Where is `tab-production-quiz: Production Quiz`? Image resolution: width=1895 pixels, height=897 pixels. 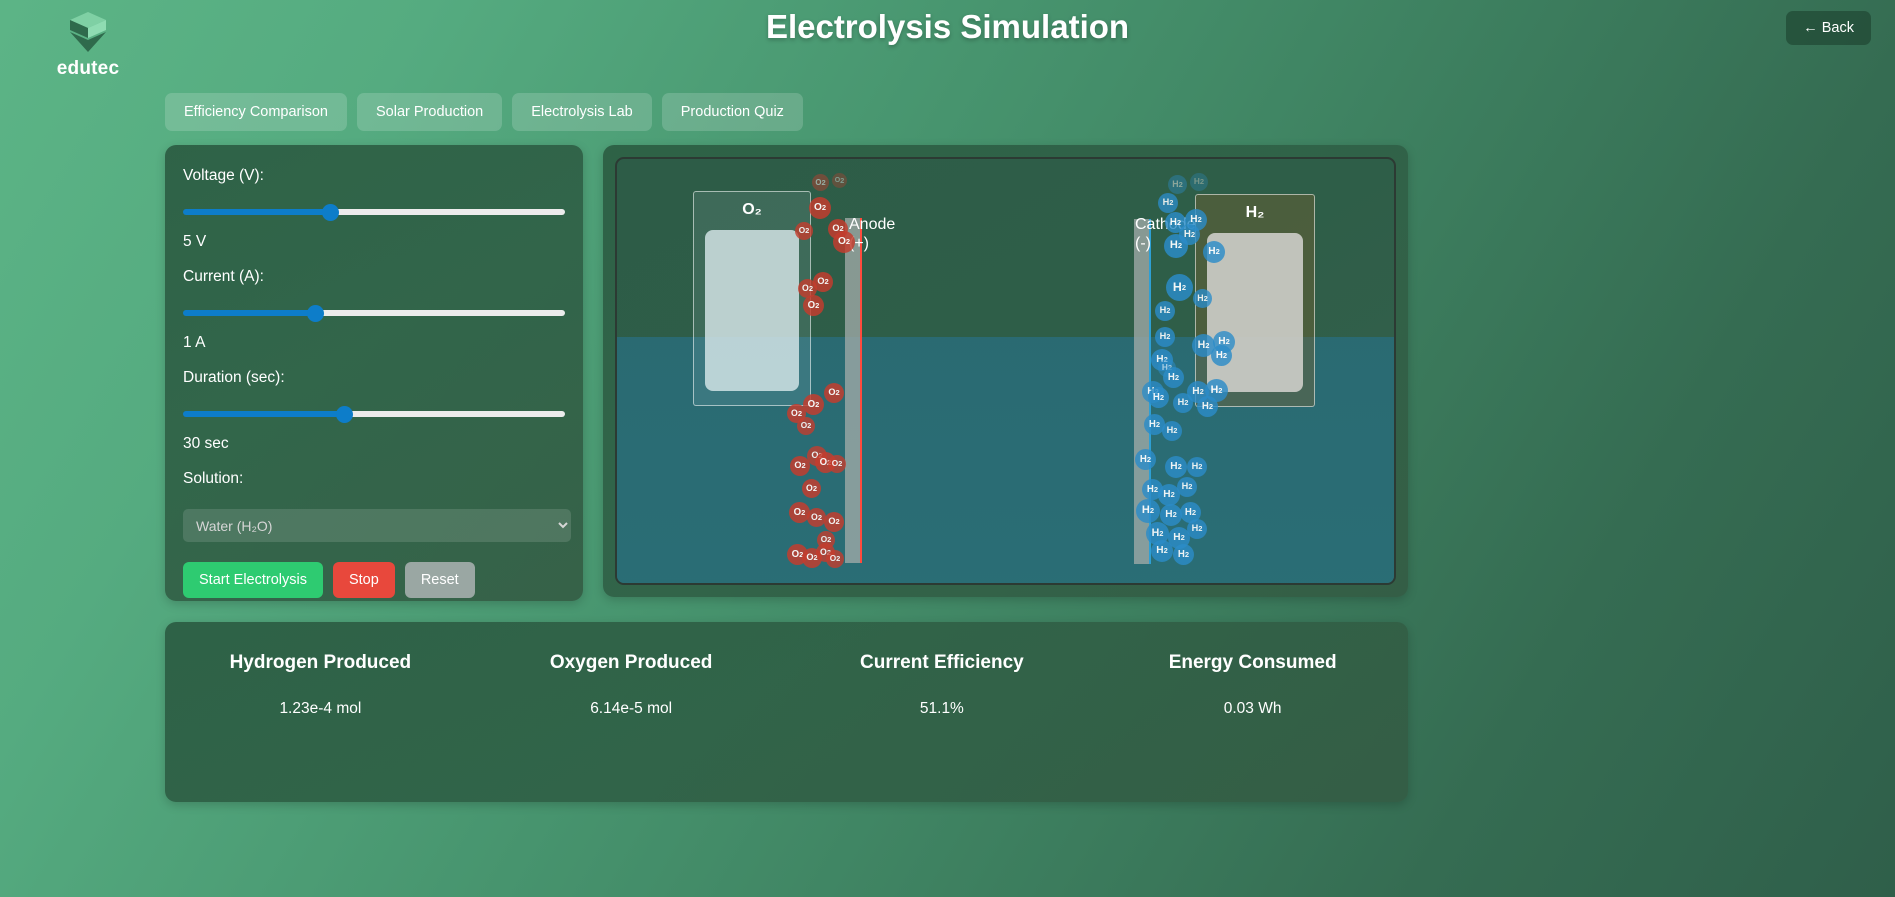
tab-production-quiz: Production Quiz is located at coordinates (732, 112).